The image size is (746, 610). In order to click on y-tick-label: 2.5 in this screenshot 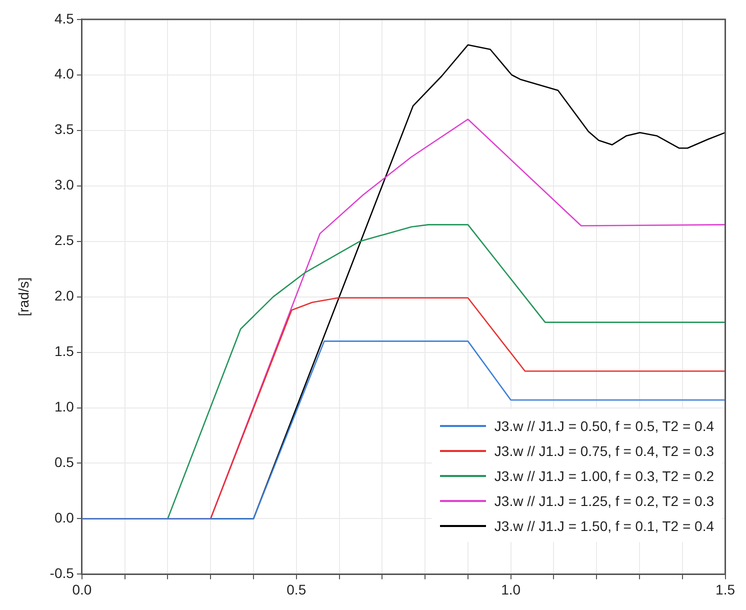, I will do `click(64, 240)`.